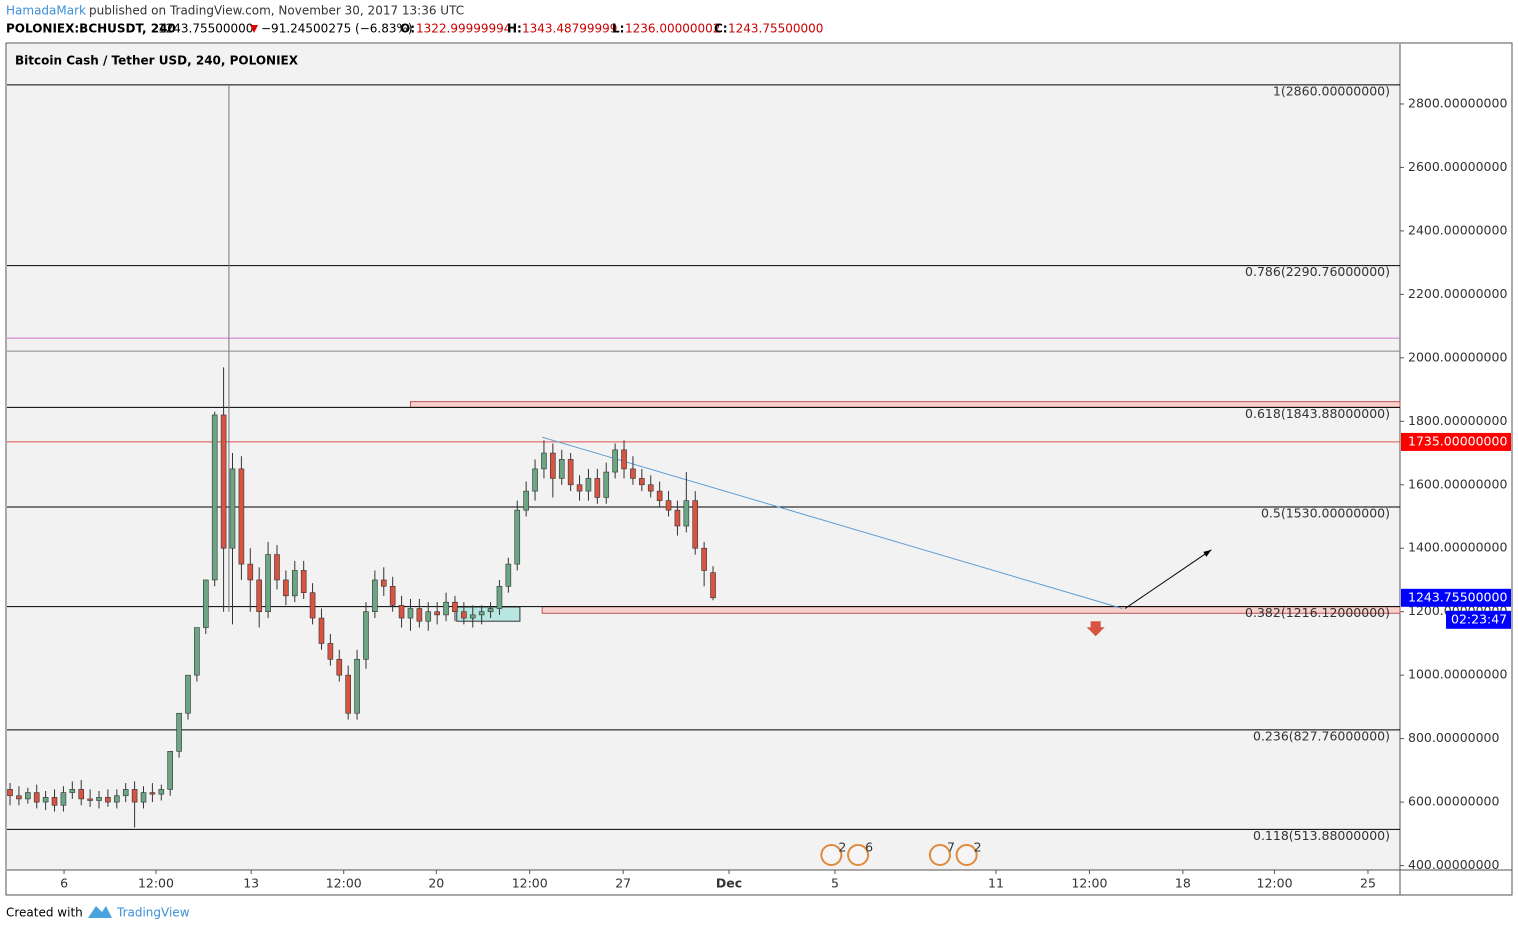 The image size is (1518, 931). What do you see at coordinates (623, 883) in the screenshot?
I see `x-tick-label: 27` at bounding box center [623, 883].